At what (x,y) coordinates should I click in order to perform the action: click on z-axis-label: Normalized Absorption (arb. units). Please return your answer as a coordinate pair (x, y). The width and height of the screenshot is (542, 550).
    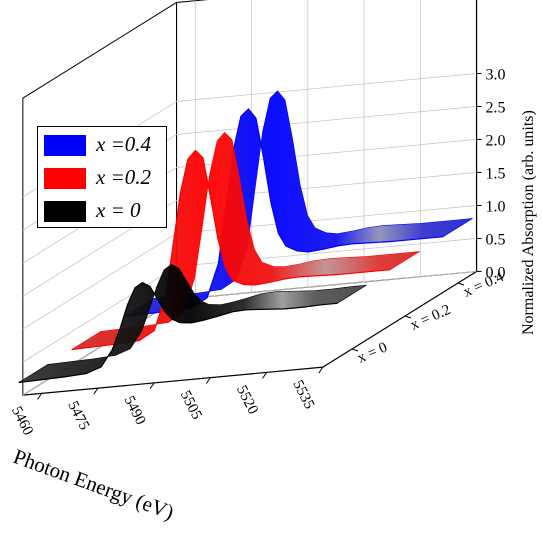
    Looking at the image, I should click on (528, 222).